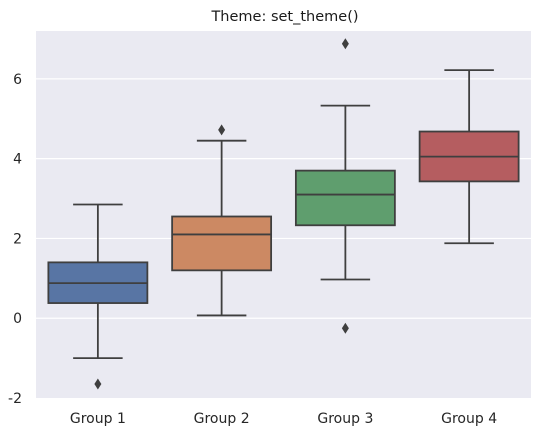  I want to click on y-tick-label: -2, so click(15, 399).